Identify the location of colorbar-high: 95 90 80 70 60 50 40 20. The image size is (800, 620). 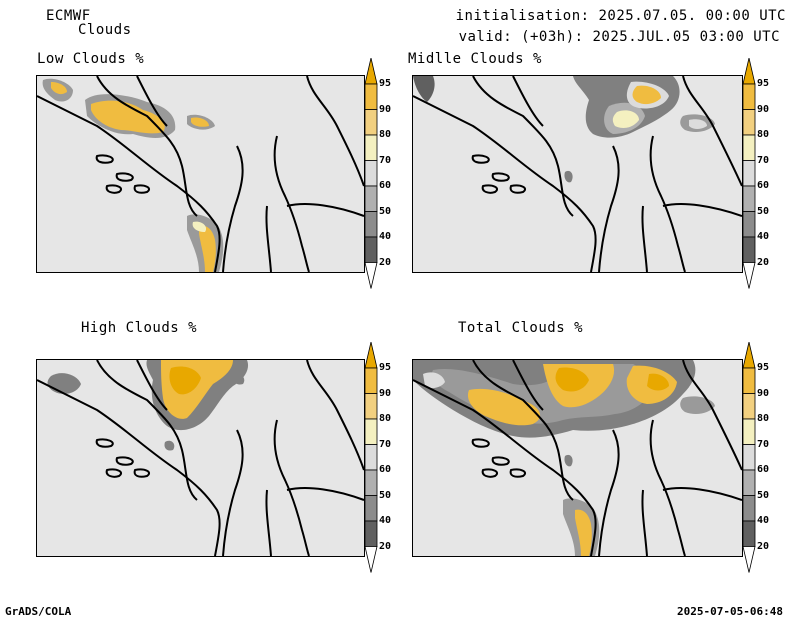
(383, 458).